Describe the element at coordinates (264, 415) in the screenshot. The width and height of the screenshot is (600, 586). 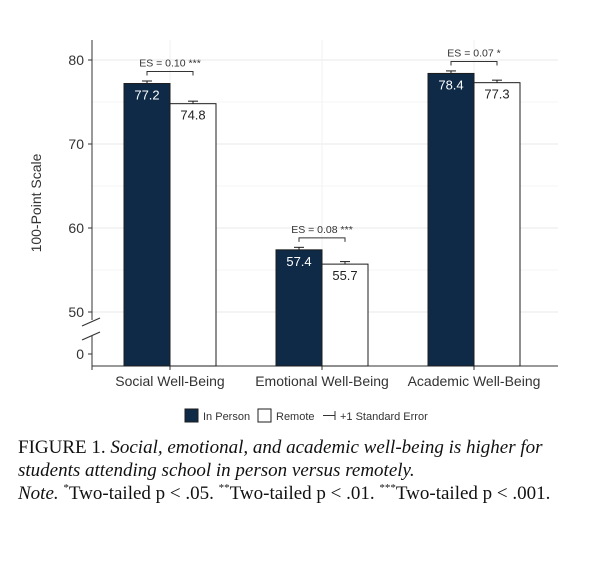
I see `legend-swatch-remote` at that location.